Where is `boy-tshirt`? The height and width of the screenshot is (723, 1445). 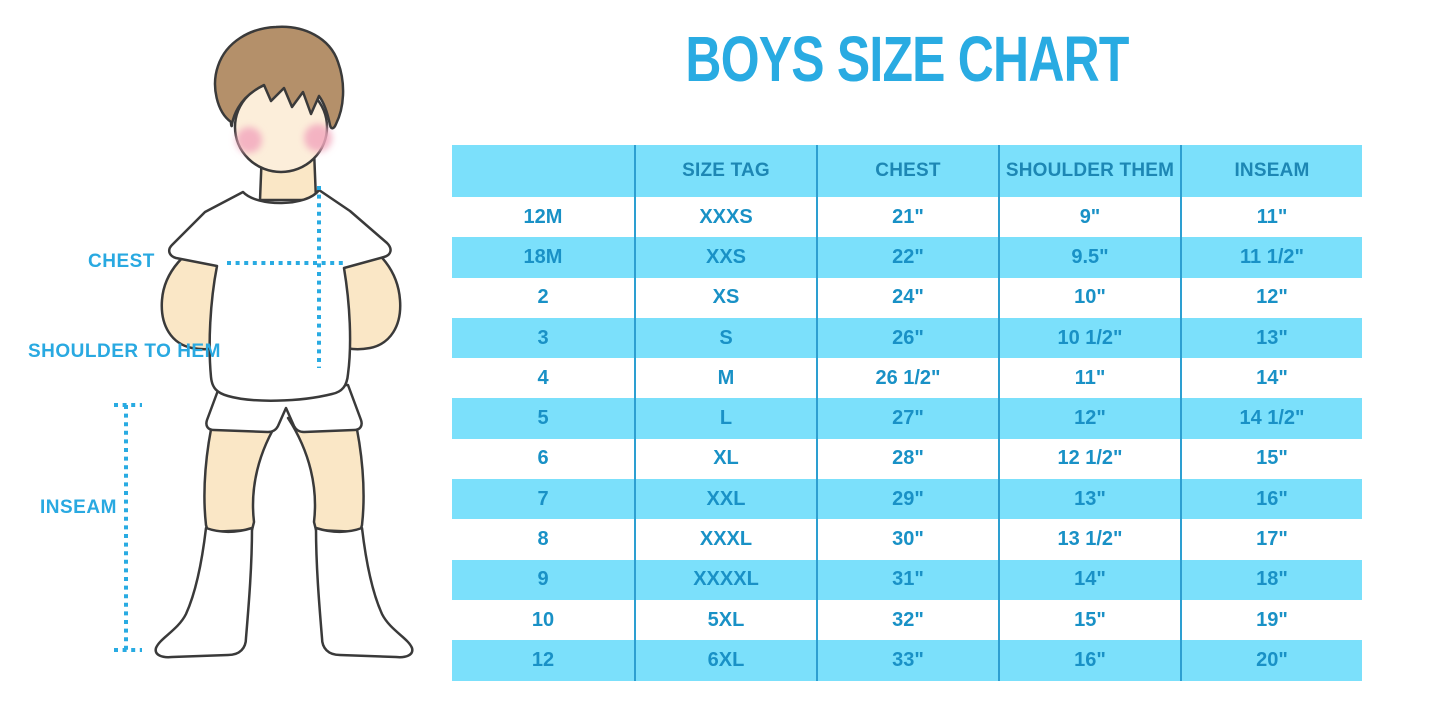 boy-tshirt is located at coordinates (279, 295).